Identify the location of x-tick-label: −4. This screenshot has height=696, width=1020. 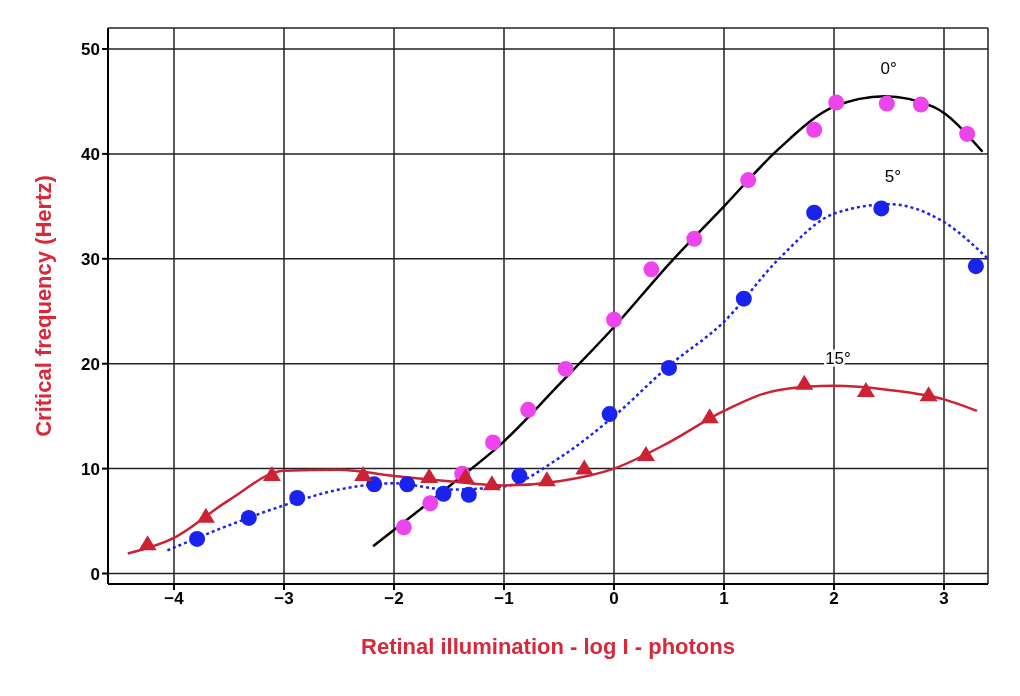
(174, 599).